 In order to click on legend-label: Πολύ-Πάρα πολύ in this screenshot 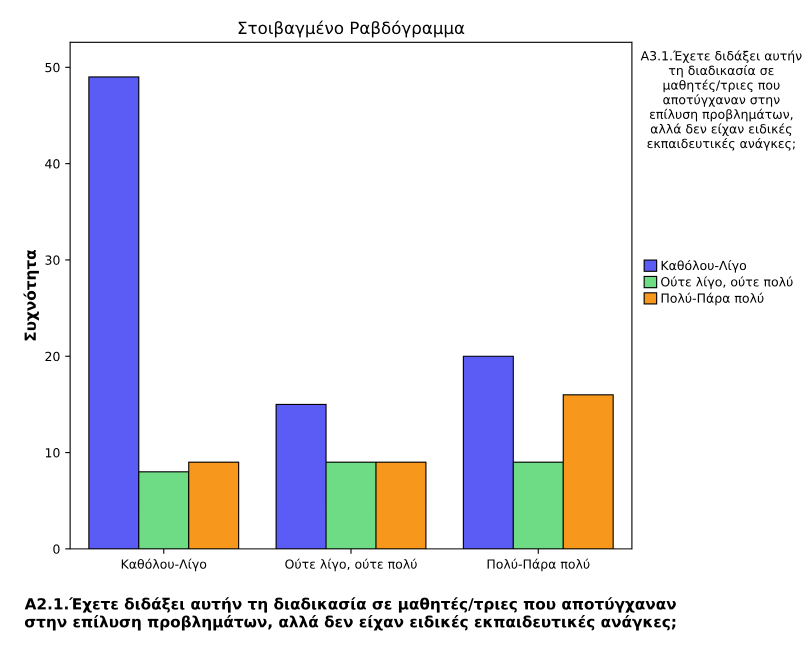, I will do `click(713, 299)`.